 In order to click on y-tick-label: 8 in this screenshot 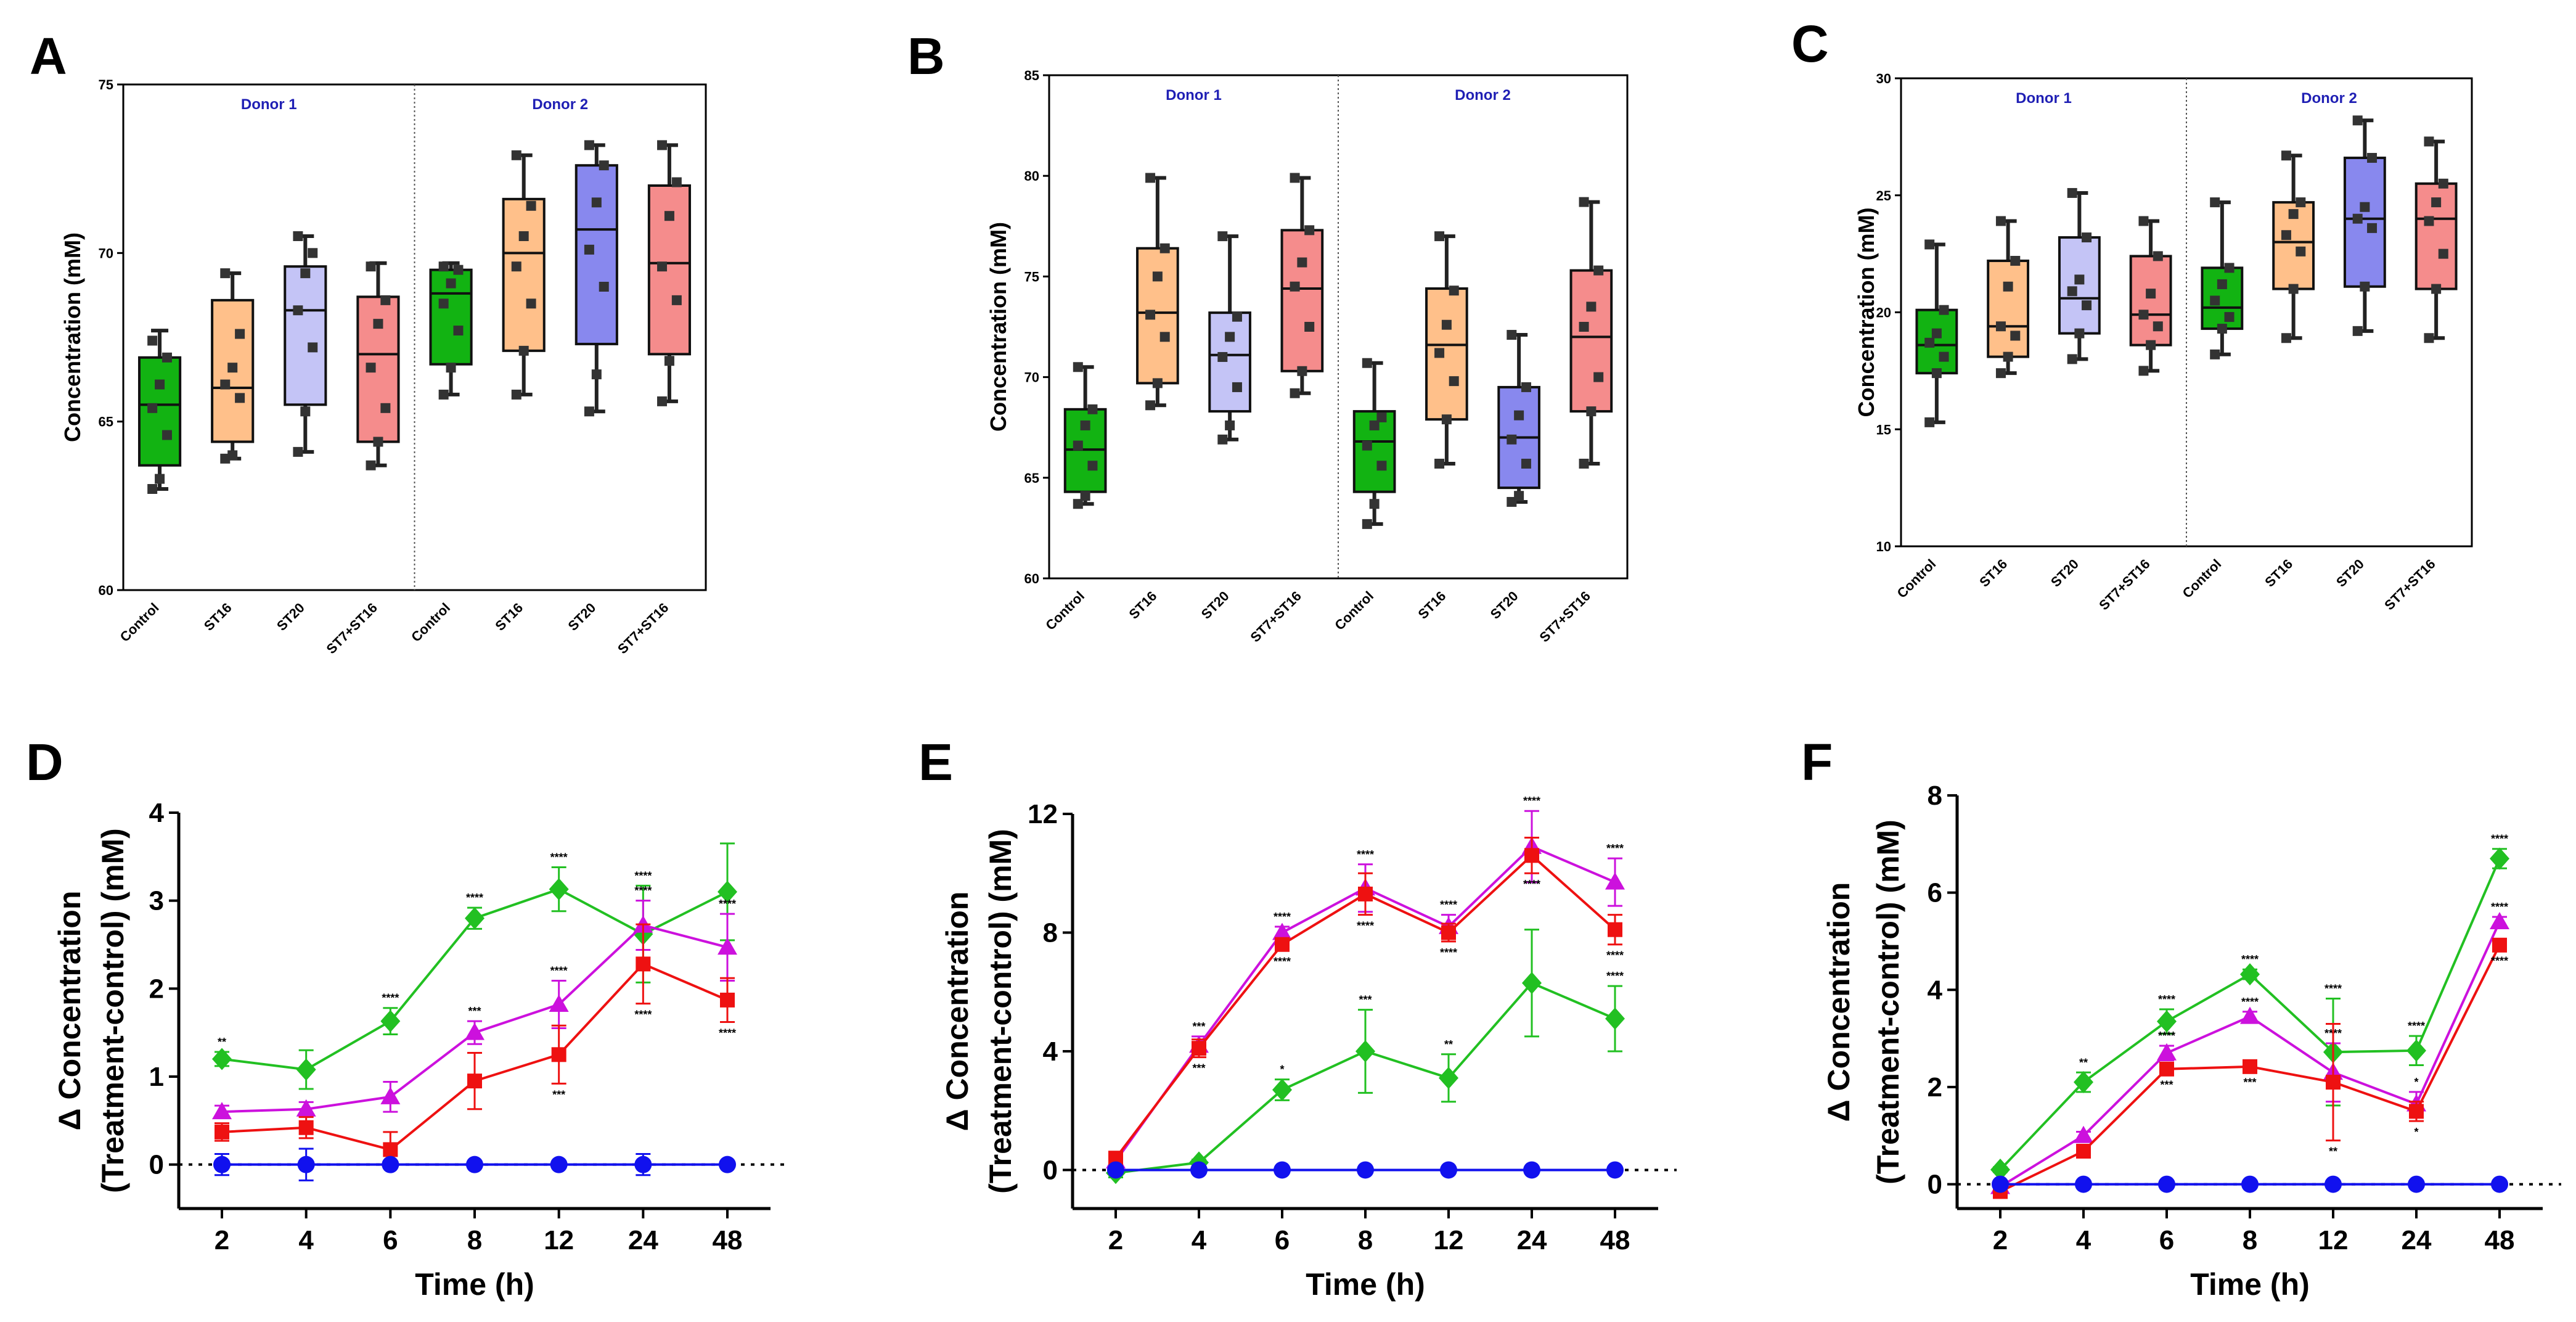, I will do `click(1935, 796)`.